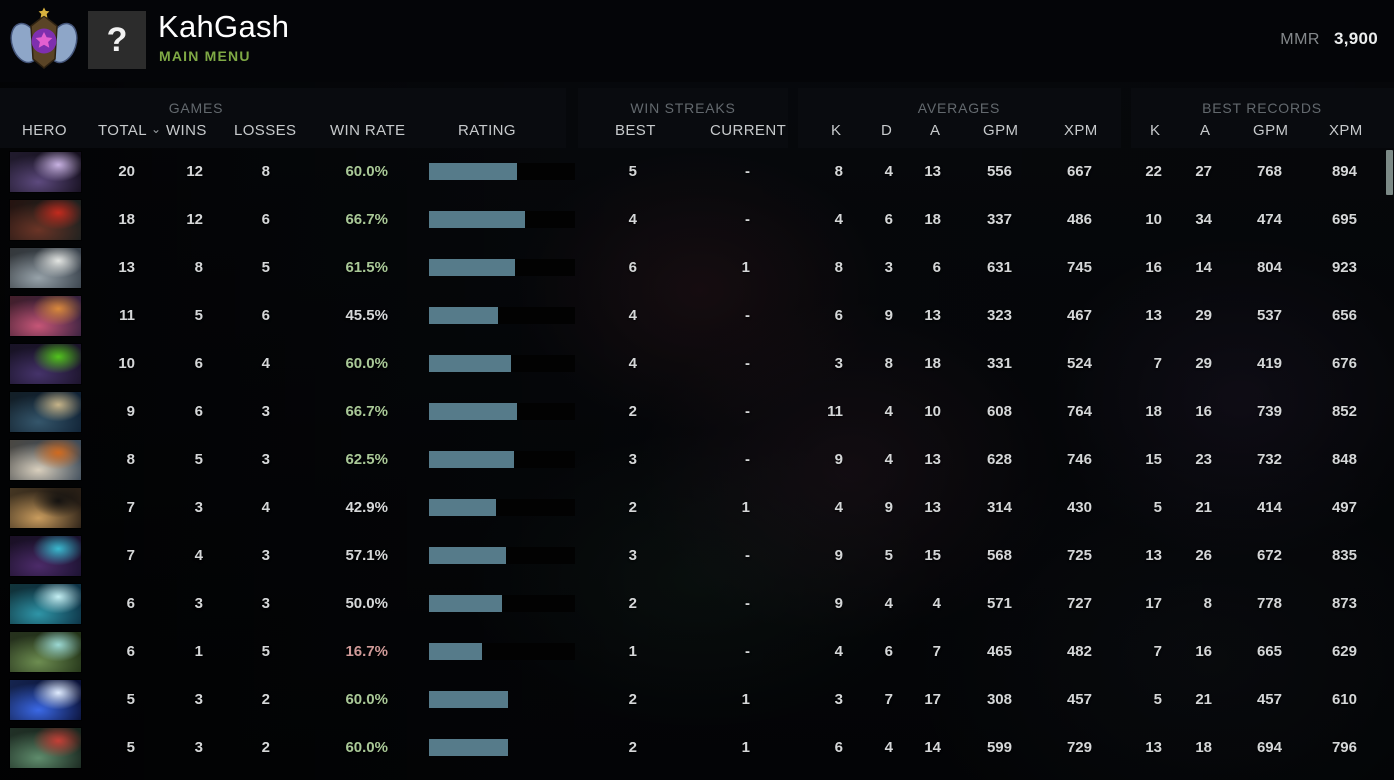 Image resolution: width=1394 pixels, height=780 pixels. I want to click on top-bar: ? KahGash MAIN MENU MMR 3,900, so click(697, 41).